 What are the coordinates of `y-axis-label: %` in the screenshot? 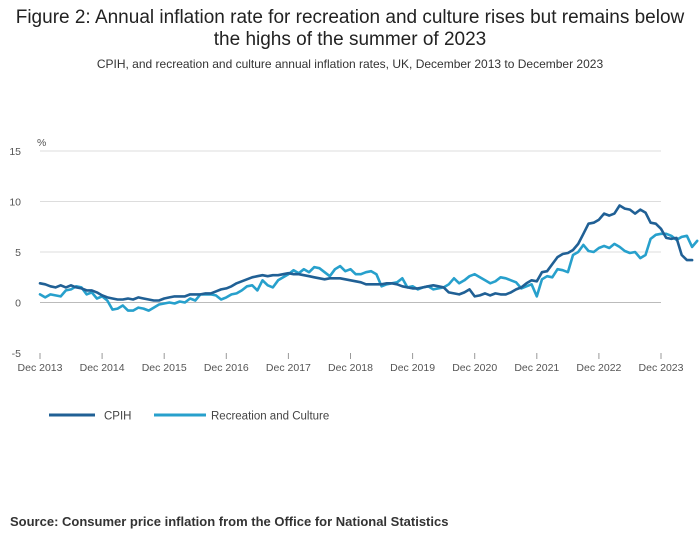 It's located at (41, 143).